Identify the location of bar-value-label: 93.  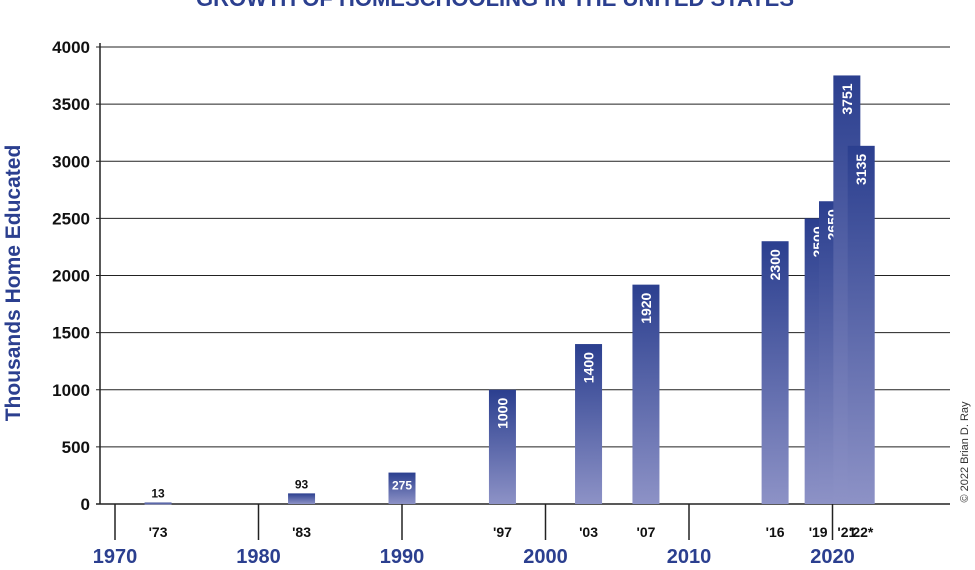
(302, 484).